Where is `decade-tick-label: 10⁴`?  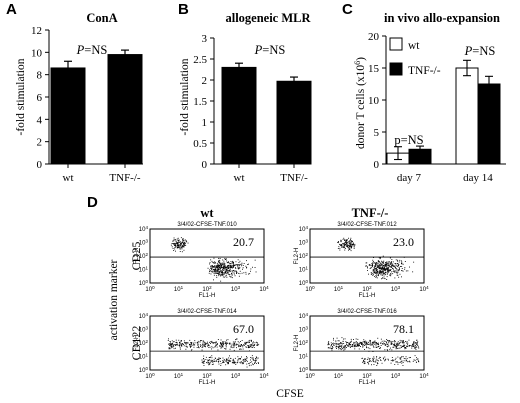 decade-tick-label: 10⁴ is located at coordinates (264, 289).